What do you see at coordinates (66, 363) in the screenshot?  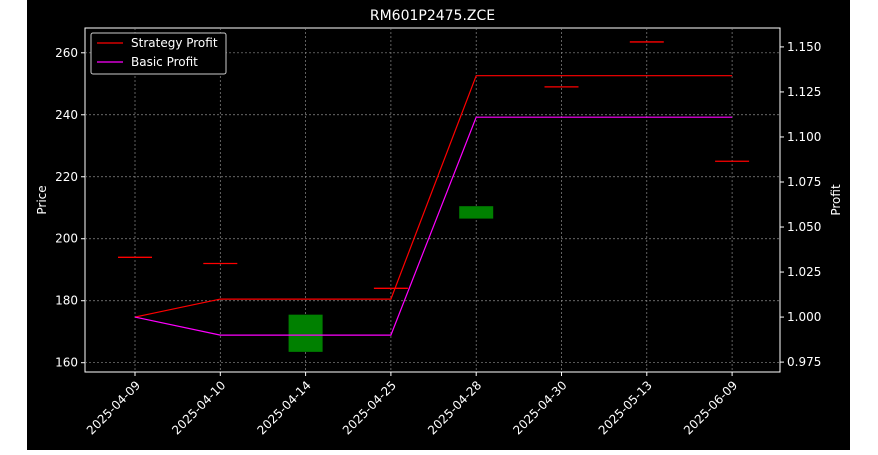 I see `tick-label-y: 160` at bounding box center [66, 363].